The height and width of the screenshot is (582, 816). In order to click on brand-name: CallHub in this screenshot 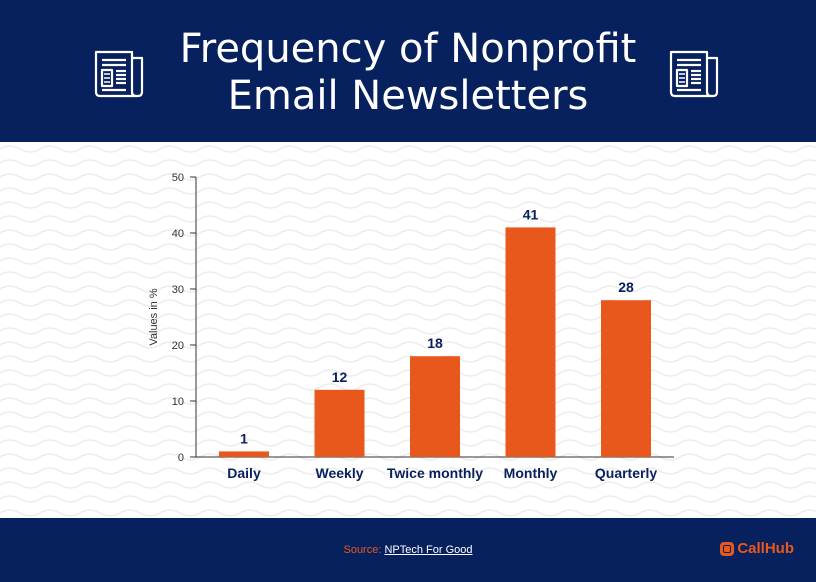, I will do `click(765, 548)`.